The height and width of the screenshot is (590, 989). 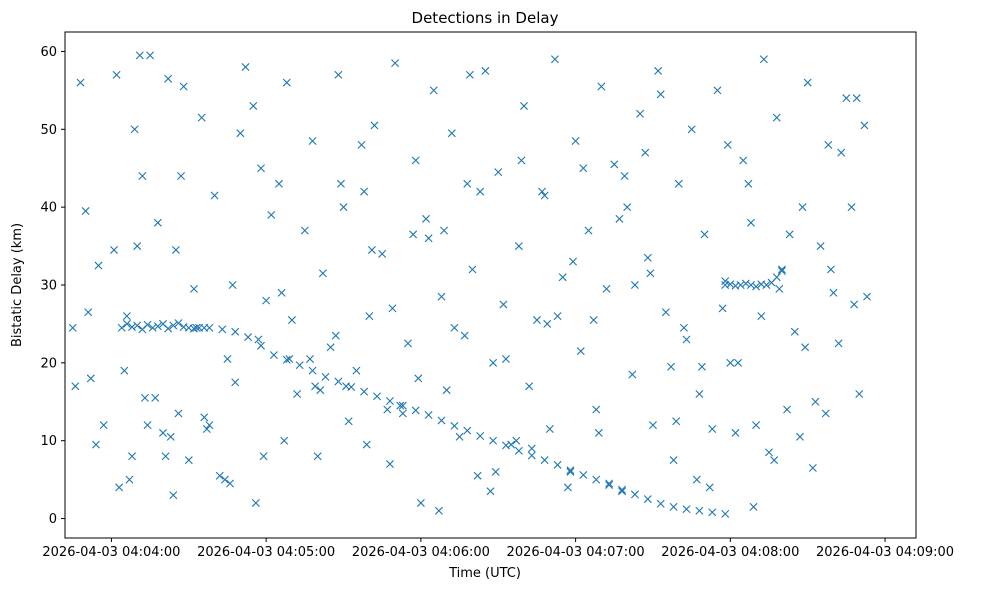 I want to click on x-axis-label: Time (UTC), so click(x=484, y=573).